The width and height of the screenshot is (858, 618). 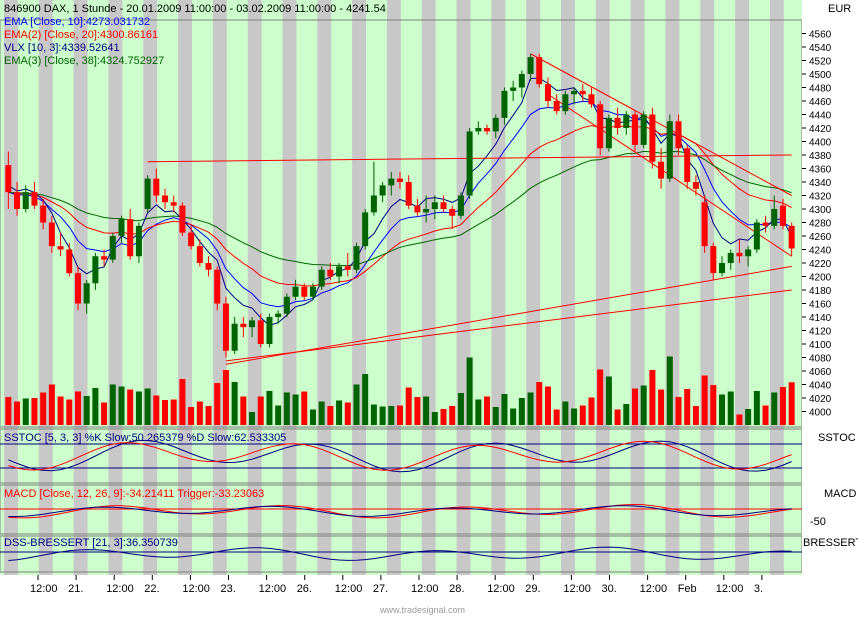 I want to click on y-tick-label: 4260, so click(x=820, y=237).